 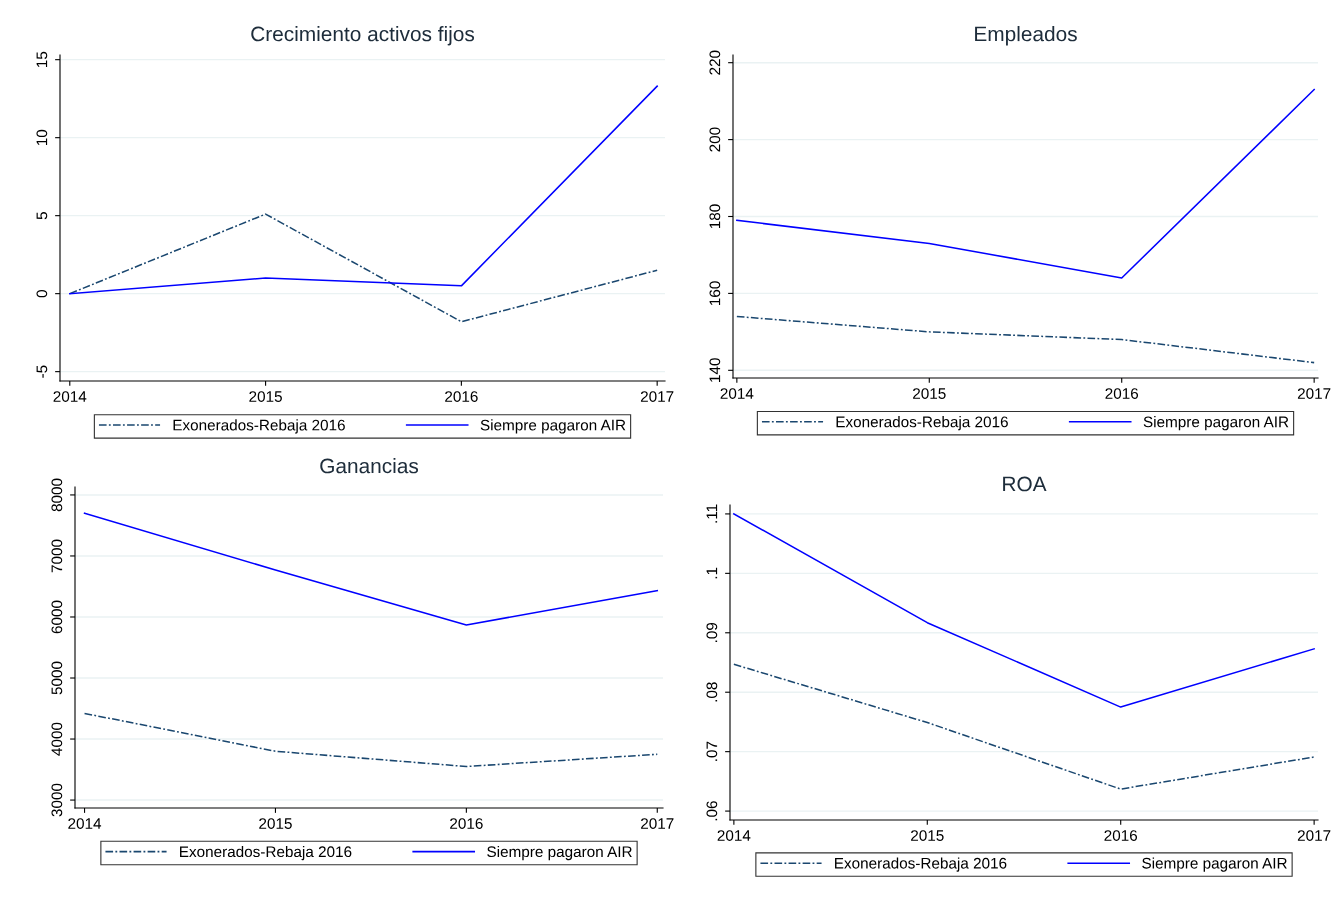 I want to click on y-tick-label: 8000, so click(x=57, y=495).